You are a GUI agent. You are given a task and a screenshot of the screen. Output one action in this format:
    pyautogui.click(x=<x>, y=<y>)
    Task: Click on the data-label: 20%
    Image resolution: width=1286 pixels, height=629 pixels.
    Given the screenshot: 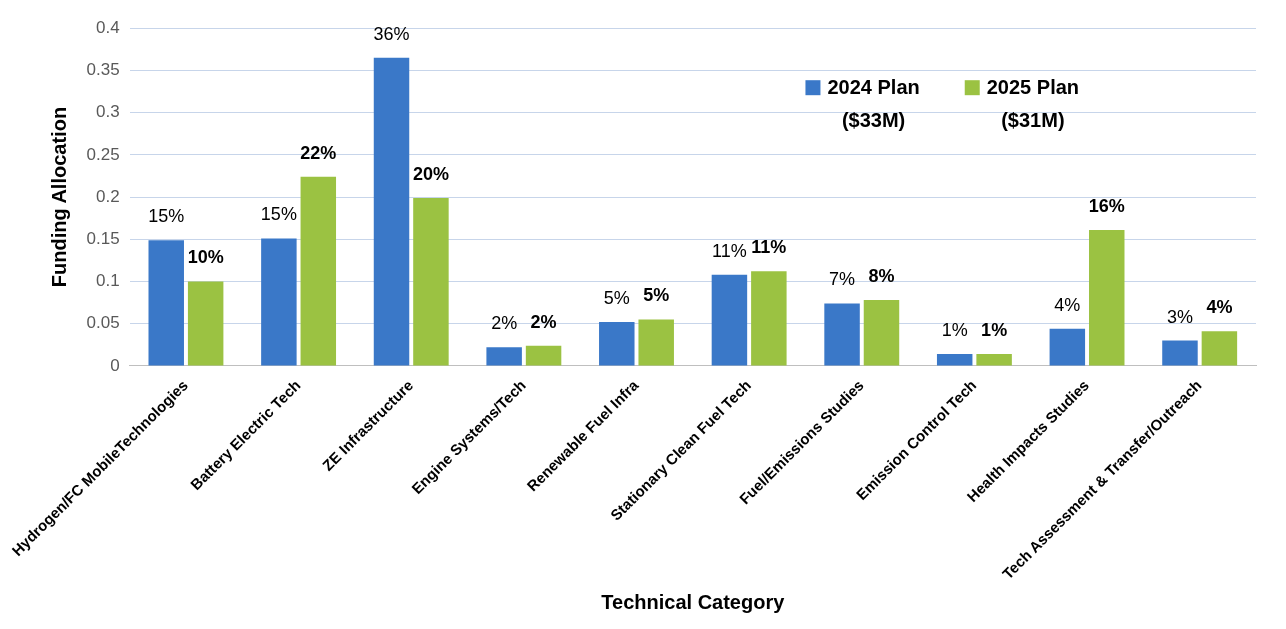 What is the action you would take?
    pyautogui.click(x=430, y=173)
    